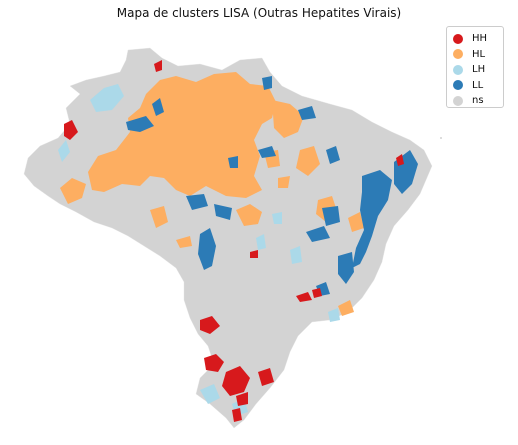 Image resolution: width=518 pixels, height=445 pixels. I want to click on legend-label: LL, so click(478, 85).